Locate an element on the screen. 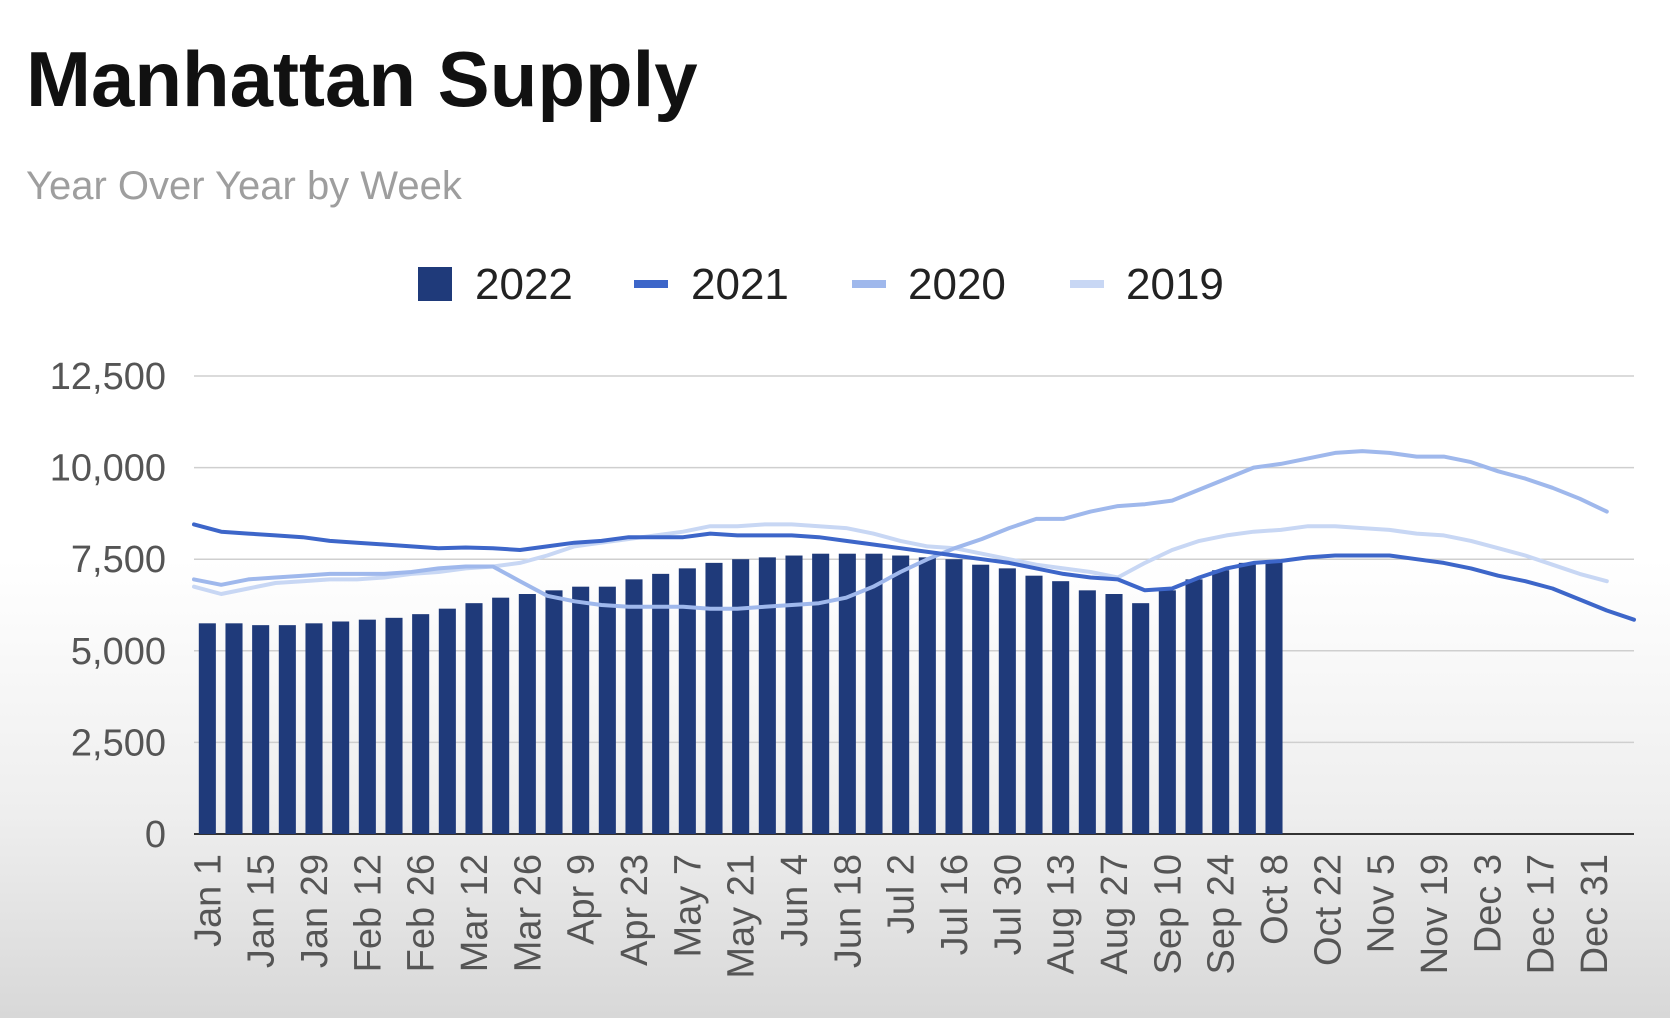 The image size is (1670, 1018). line-2020 is located at coordinates (900, 530).